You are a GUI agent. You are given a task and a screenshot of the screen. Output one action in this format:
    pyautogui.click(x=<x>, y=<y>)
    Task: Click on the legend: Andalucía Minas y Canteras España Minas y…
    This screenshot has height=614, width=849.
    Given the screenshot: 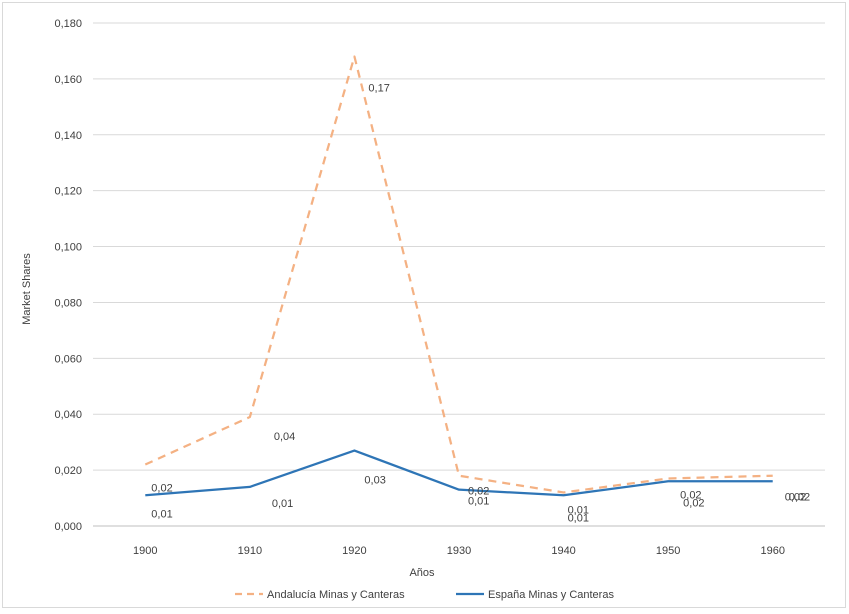 What is the action you would take?
    pyautogui.click(x=424, y=595)
    